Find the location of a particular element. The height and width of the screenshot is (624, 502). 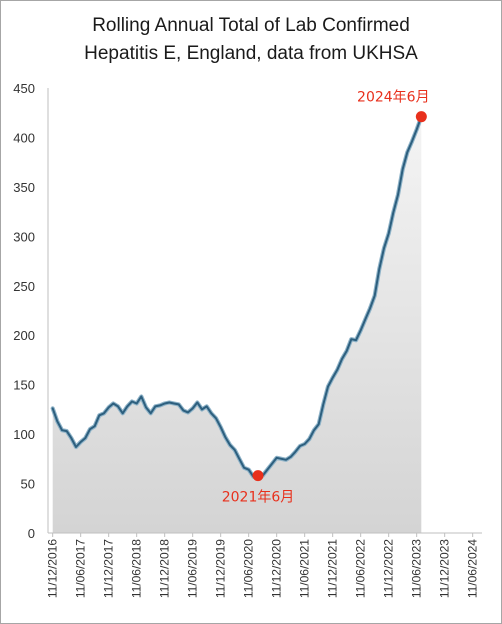

x-tick-label: 11/06/2020 is located at coordinates (249, 568).